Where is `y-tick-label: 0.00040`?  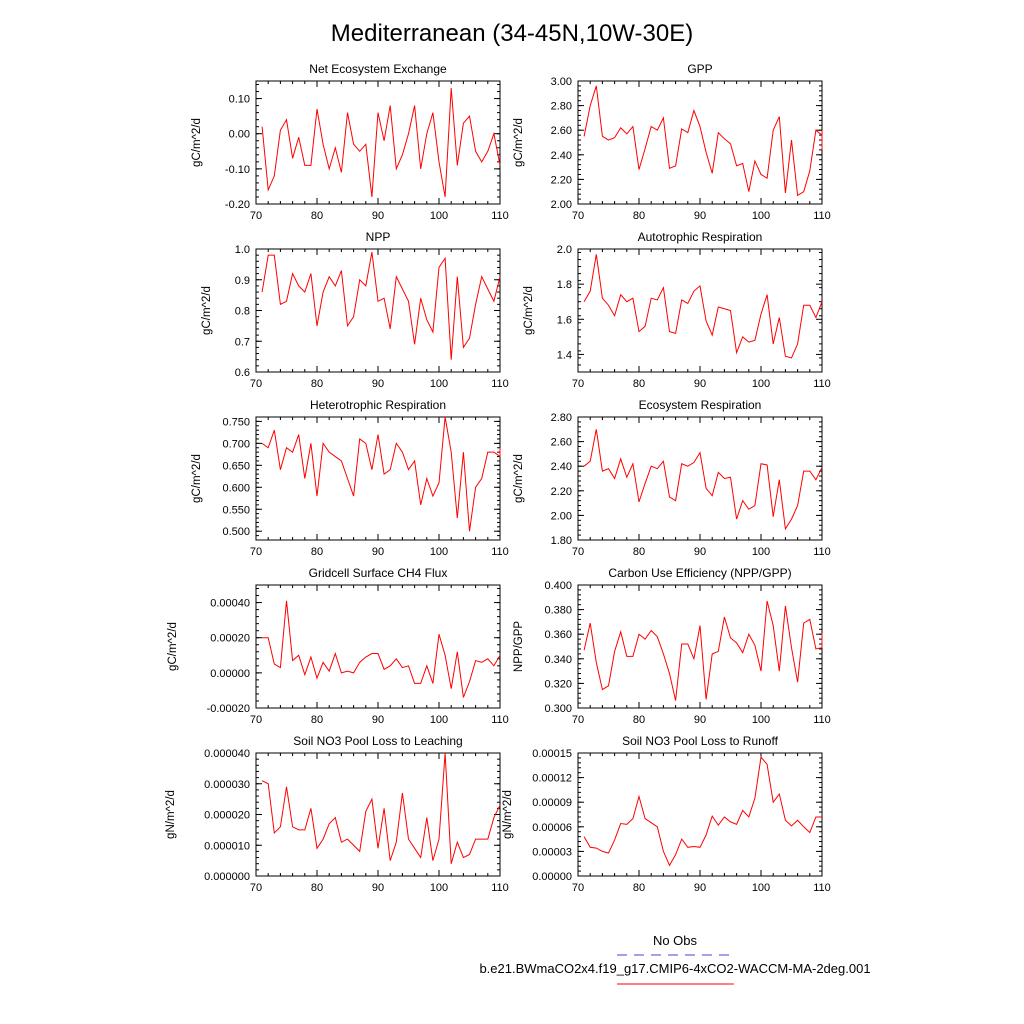 y-tick-label: 0.00040 is located at coordinates (230, 604).